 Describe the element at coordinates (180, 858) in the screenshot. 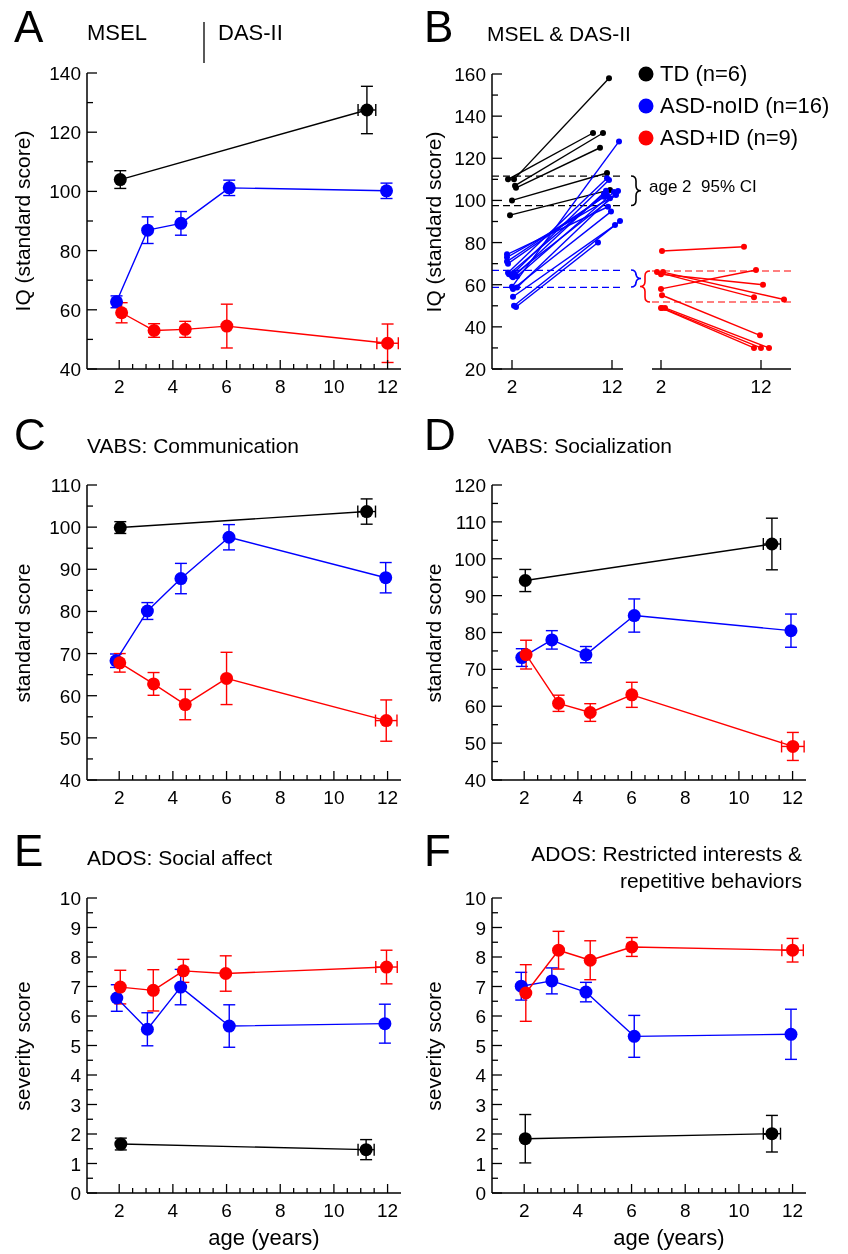

I see `chart-title: ADOS: Social affect` at that location.